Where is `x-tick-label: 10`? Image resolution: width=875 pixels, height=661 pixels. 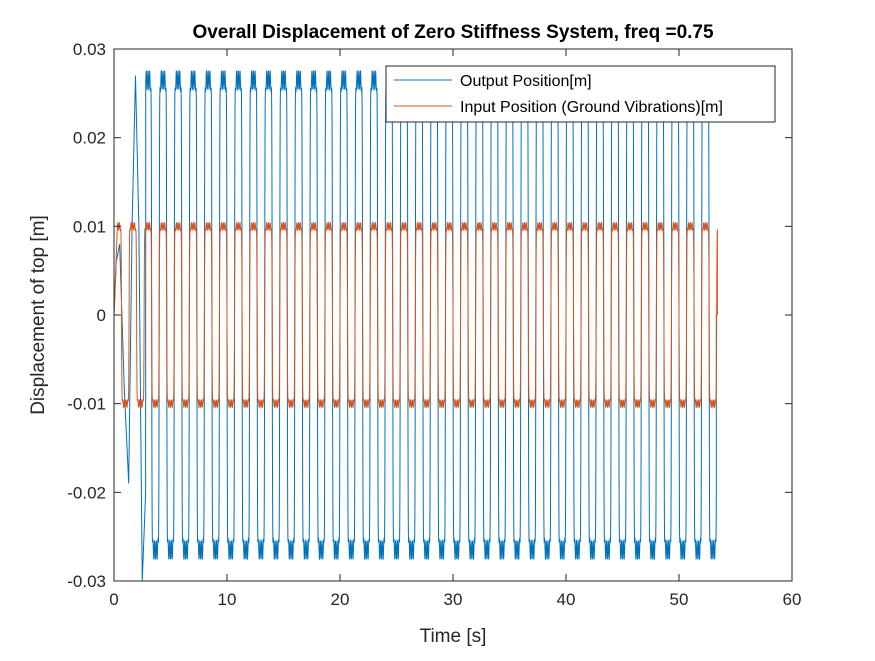 x-tick-label: 10 is located at coordinates (227, 599).